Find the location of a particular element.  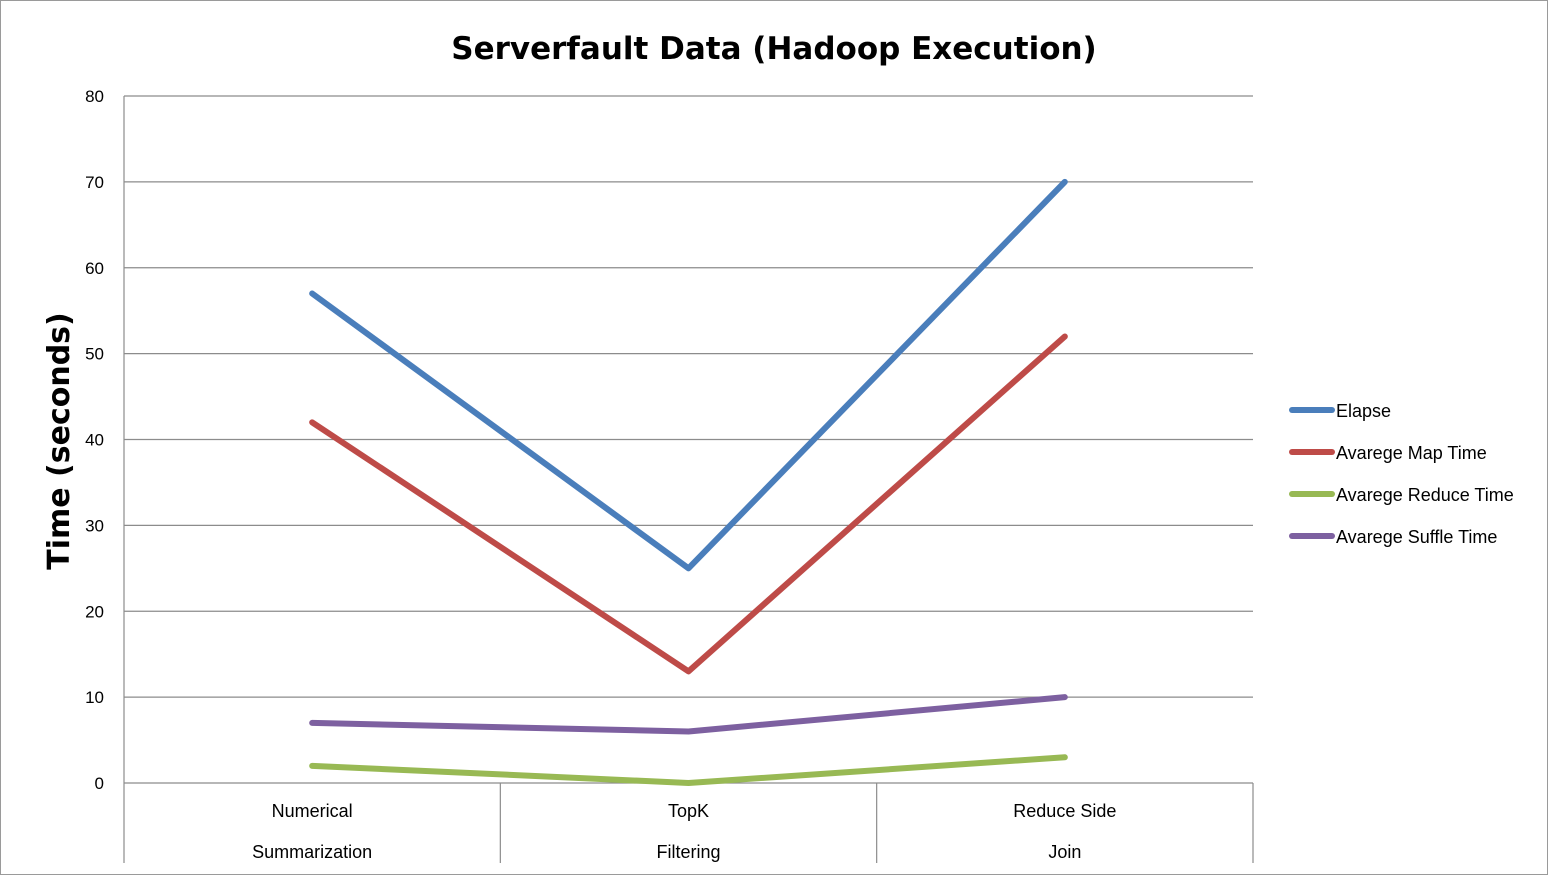

legend-label: Avarege Map Time is located at coordinates (1411, 453).